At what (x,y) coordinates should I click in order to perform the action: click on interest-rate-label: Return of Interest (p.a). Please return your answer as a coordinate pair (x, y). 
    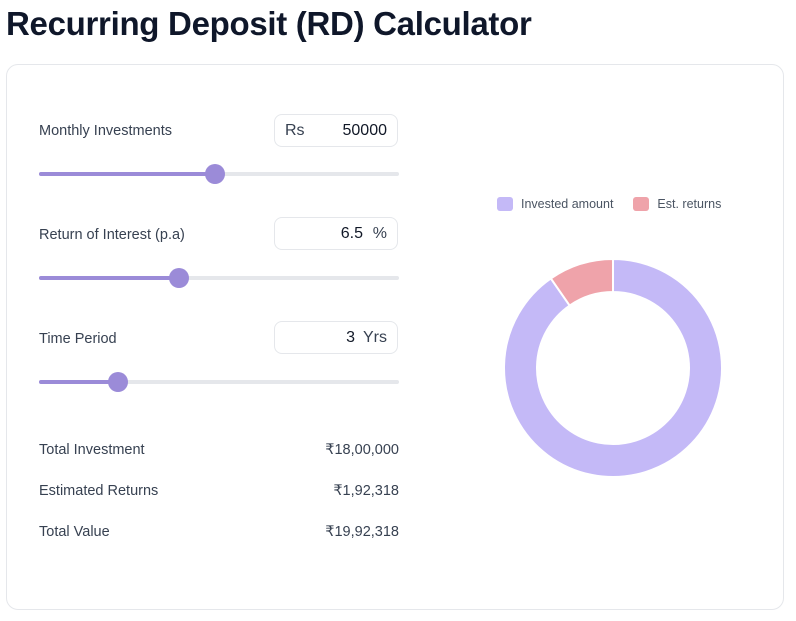
    Looking at the image, I should click on (112, 235).